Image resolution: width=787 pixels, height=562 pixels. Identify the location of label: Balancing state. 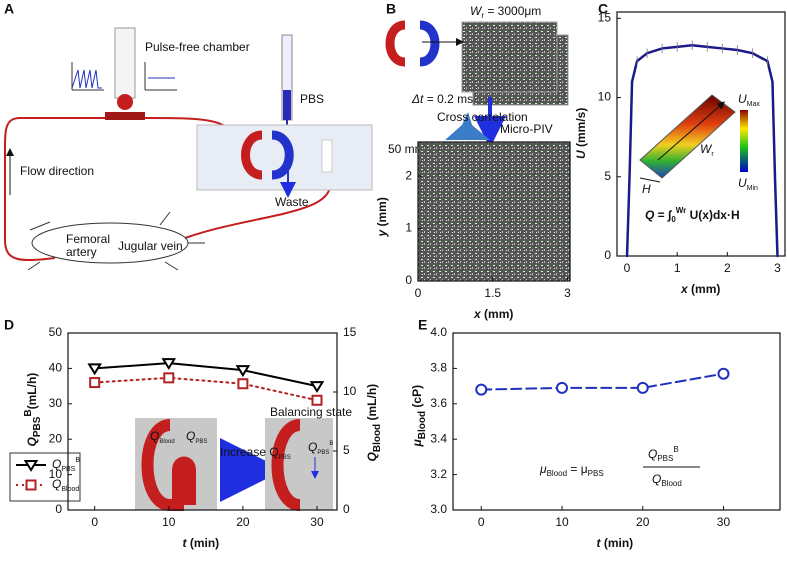
(311, 412).